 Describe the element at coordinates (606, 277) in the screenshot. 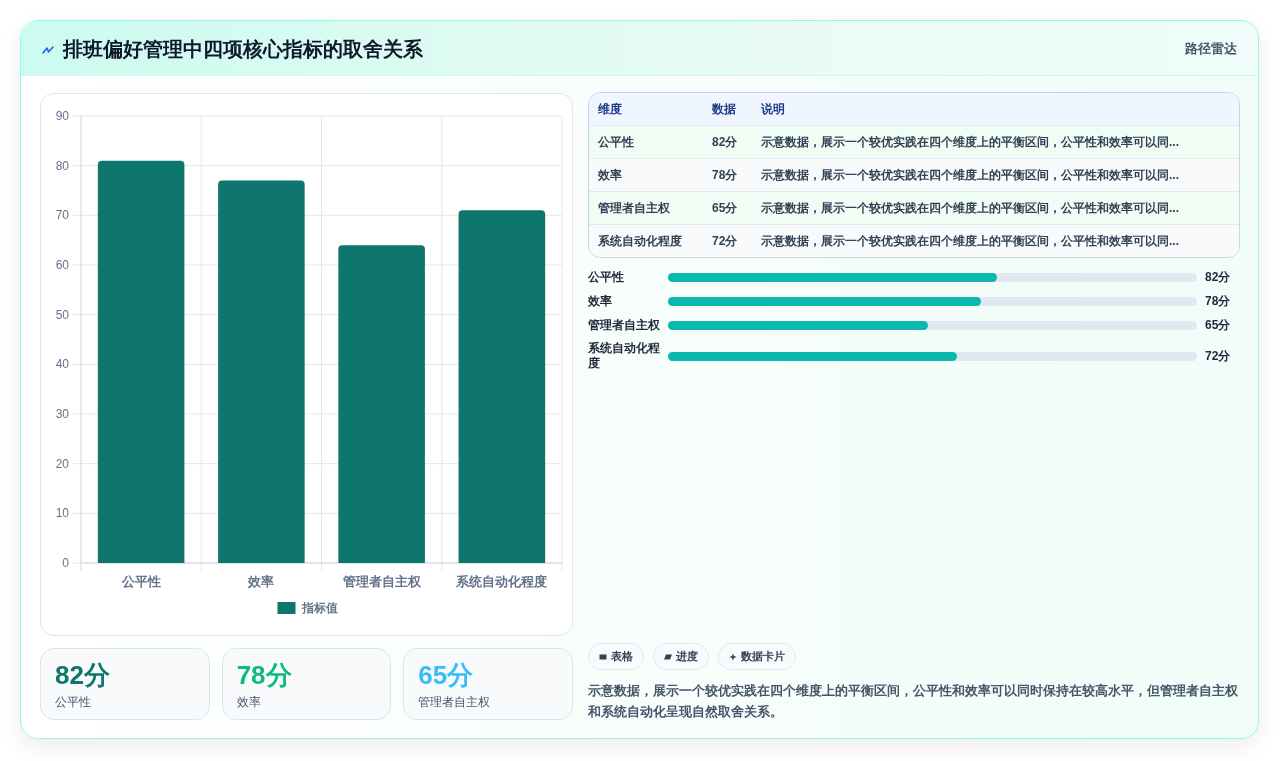

I see `y-tick-label: 公平性` at that location.